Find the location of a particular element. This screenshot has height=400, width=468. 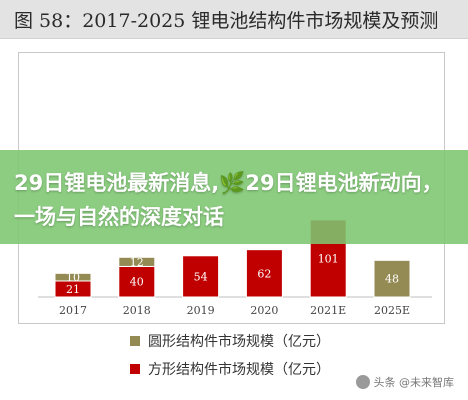

legend: 圆形结构件市场规模（亿元） 方形结构件市场规模（亿元） is located at coordinates (230, 358).